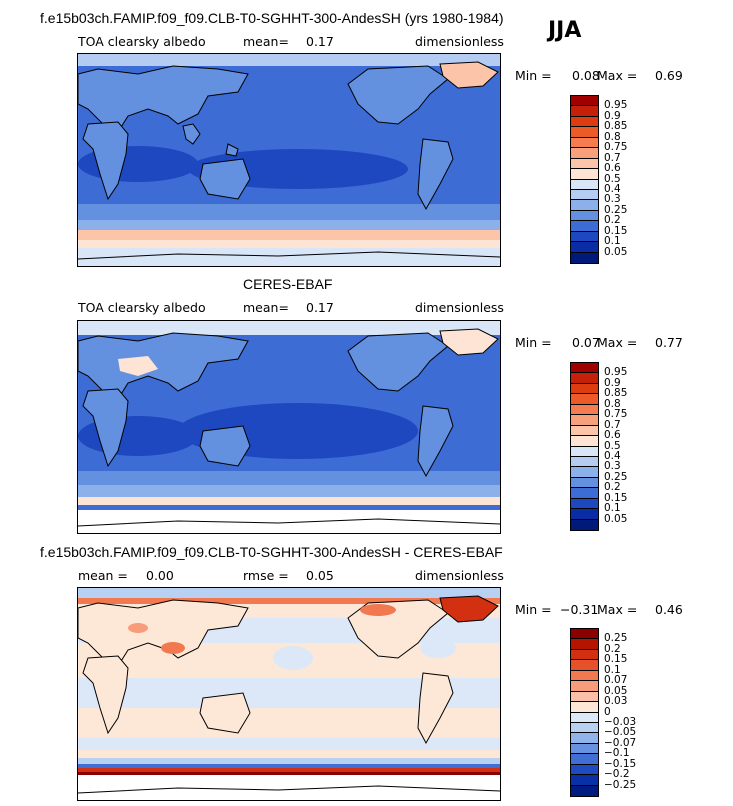  I want to click on panel3-colorbar-label: 0.15, so click(616, 659).